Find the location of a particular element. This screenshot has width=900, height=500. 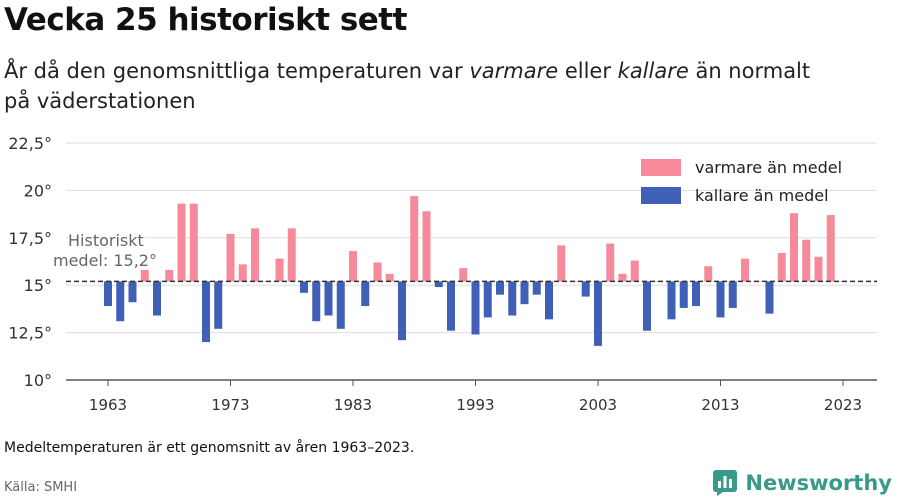

legend-label-0: varmare än medel is located at coordinates (768, 167).